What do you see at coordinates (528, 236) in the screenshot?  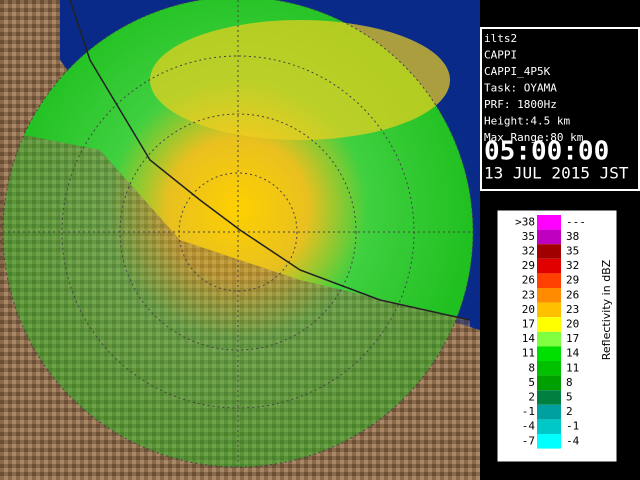 I see `legend-low: 35` at bounding box center [528, 236].